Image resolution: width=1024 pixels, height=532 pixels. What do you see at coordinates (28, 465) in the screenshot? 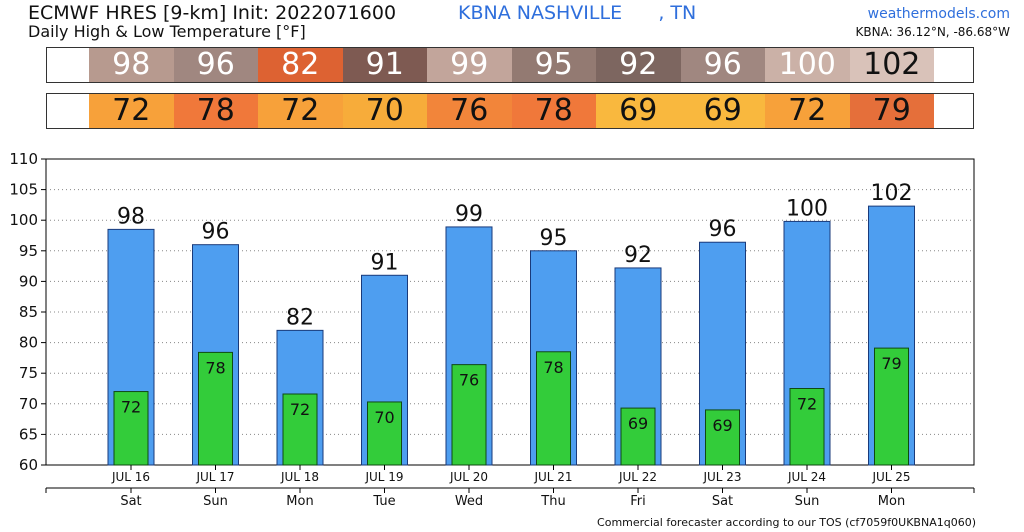
I see `y-tick-label: 60` at bounding box center [28, 465].